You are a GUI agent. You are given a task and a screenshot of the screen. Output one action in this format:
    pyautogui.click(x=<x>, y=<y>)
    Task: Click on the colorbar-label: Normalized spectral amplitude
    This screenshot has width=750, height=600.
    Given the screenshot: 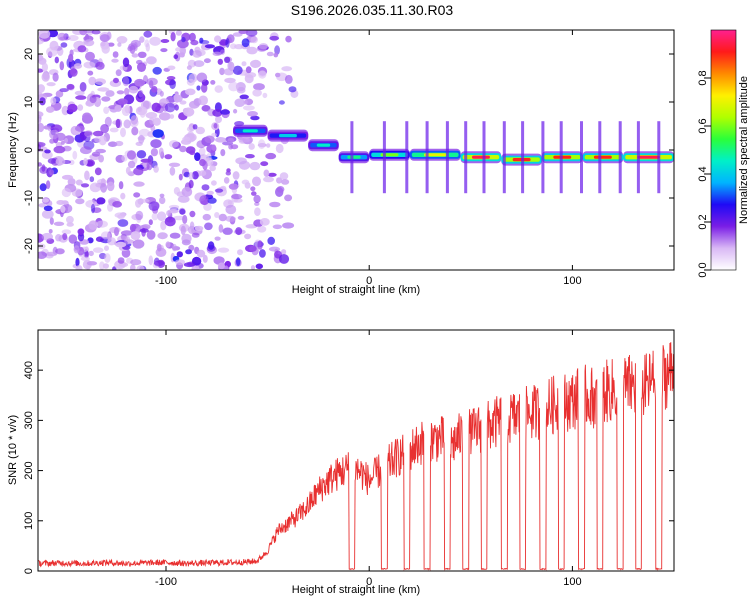 What is the action you would take?
    pyautogui.click(x=744, y=150)
    